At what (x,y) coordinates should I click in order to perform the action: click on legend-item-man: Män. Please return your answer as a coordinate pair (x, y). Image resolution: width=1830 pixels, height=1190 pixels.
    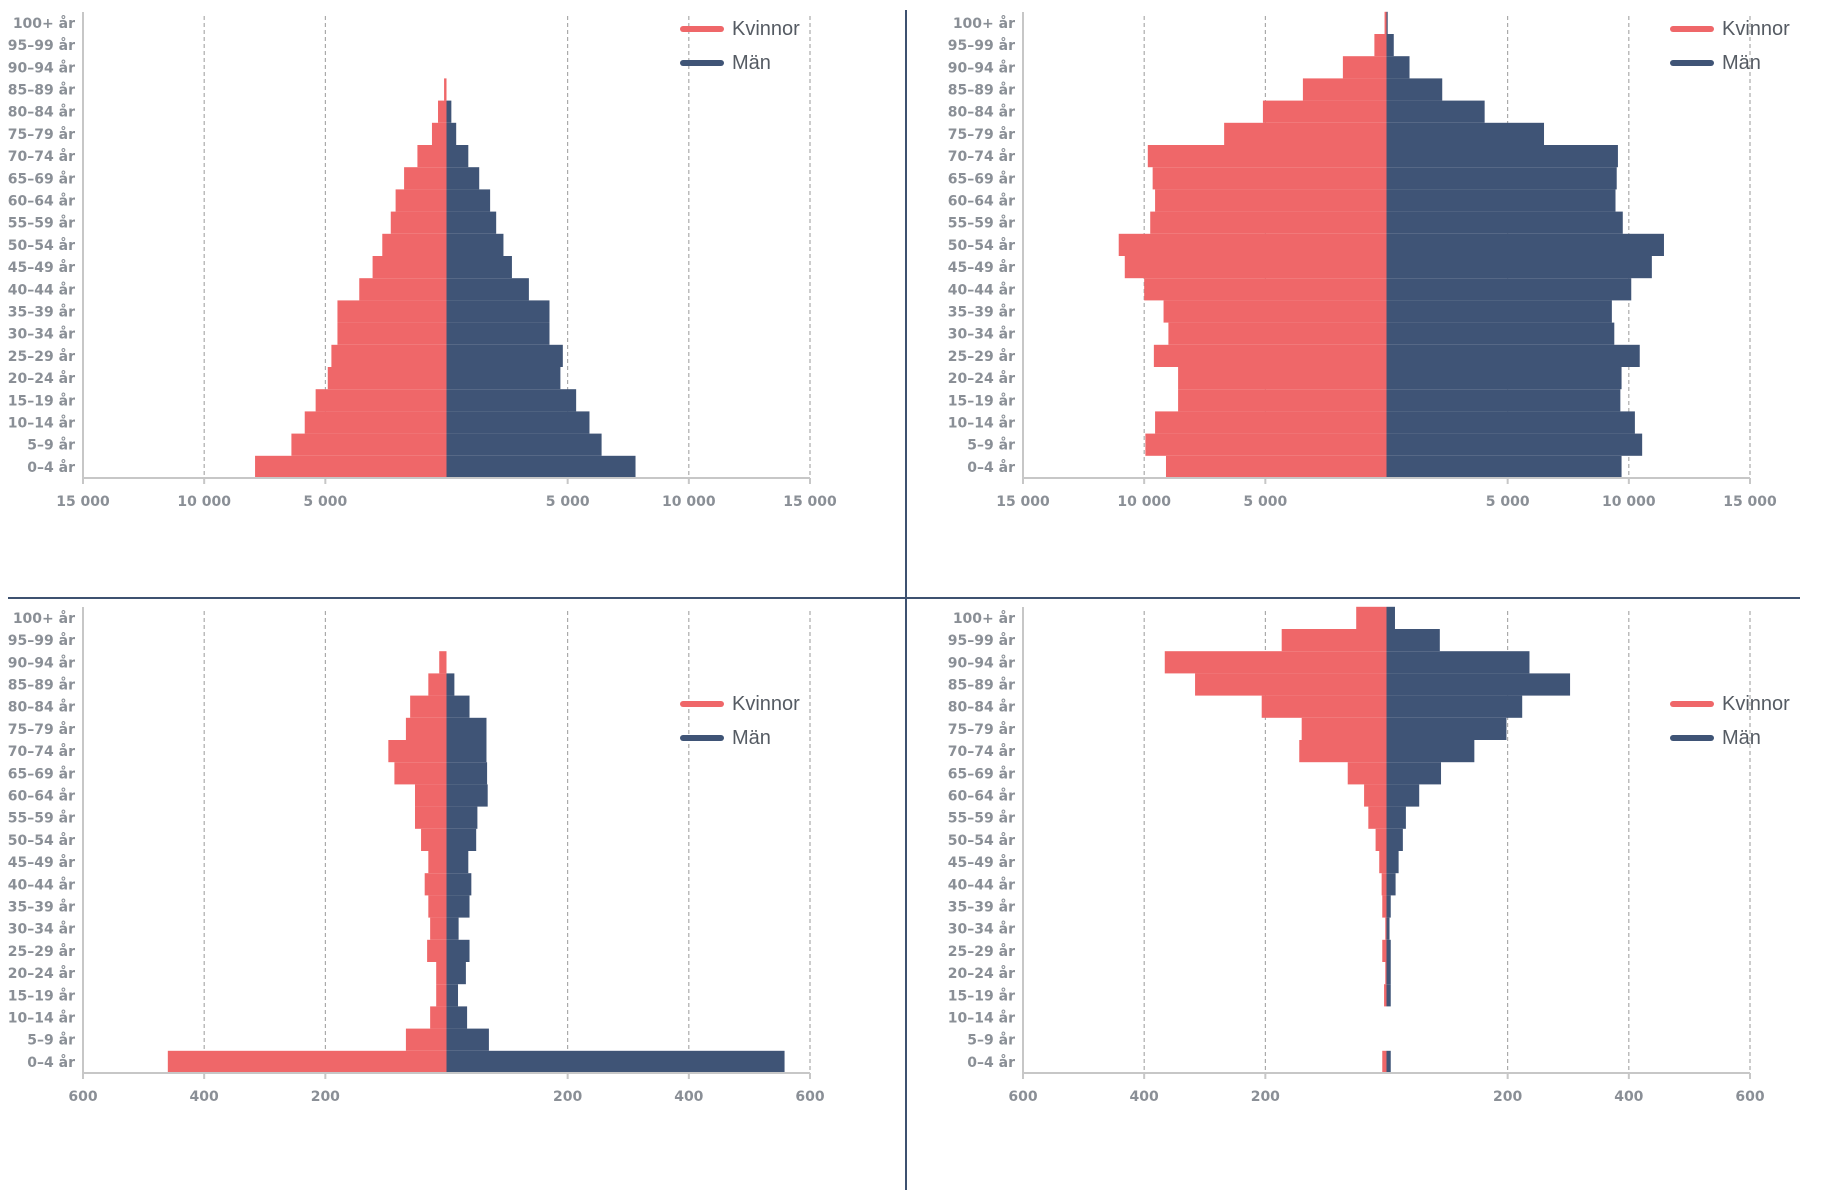
    Looking at the image, I should click on (1730, 738).